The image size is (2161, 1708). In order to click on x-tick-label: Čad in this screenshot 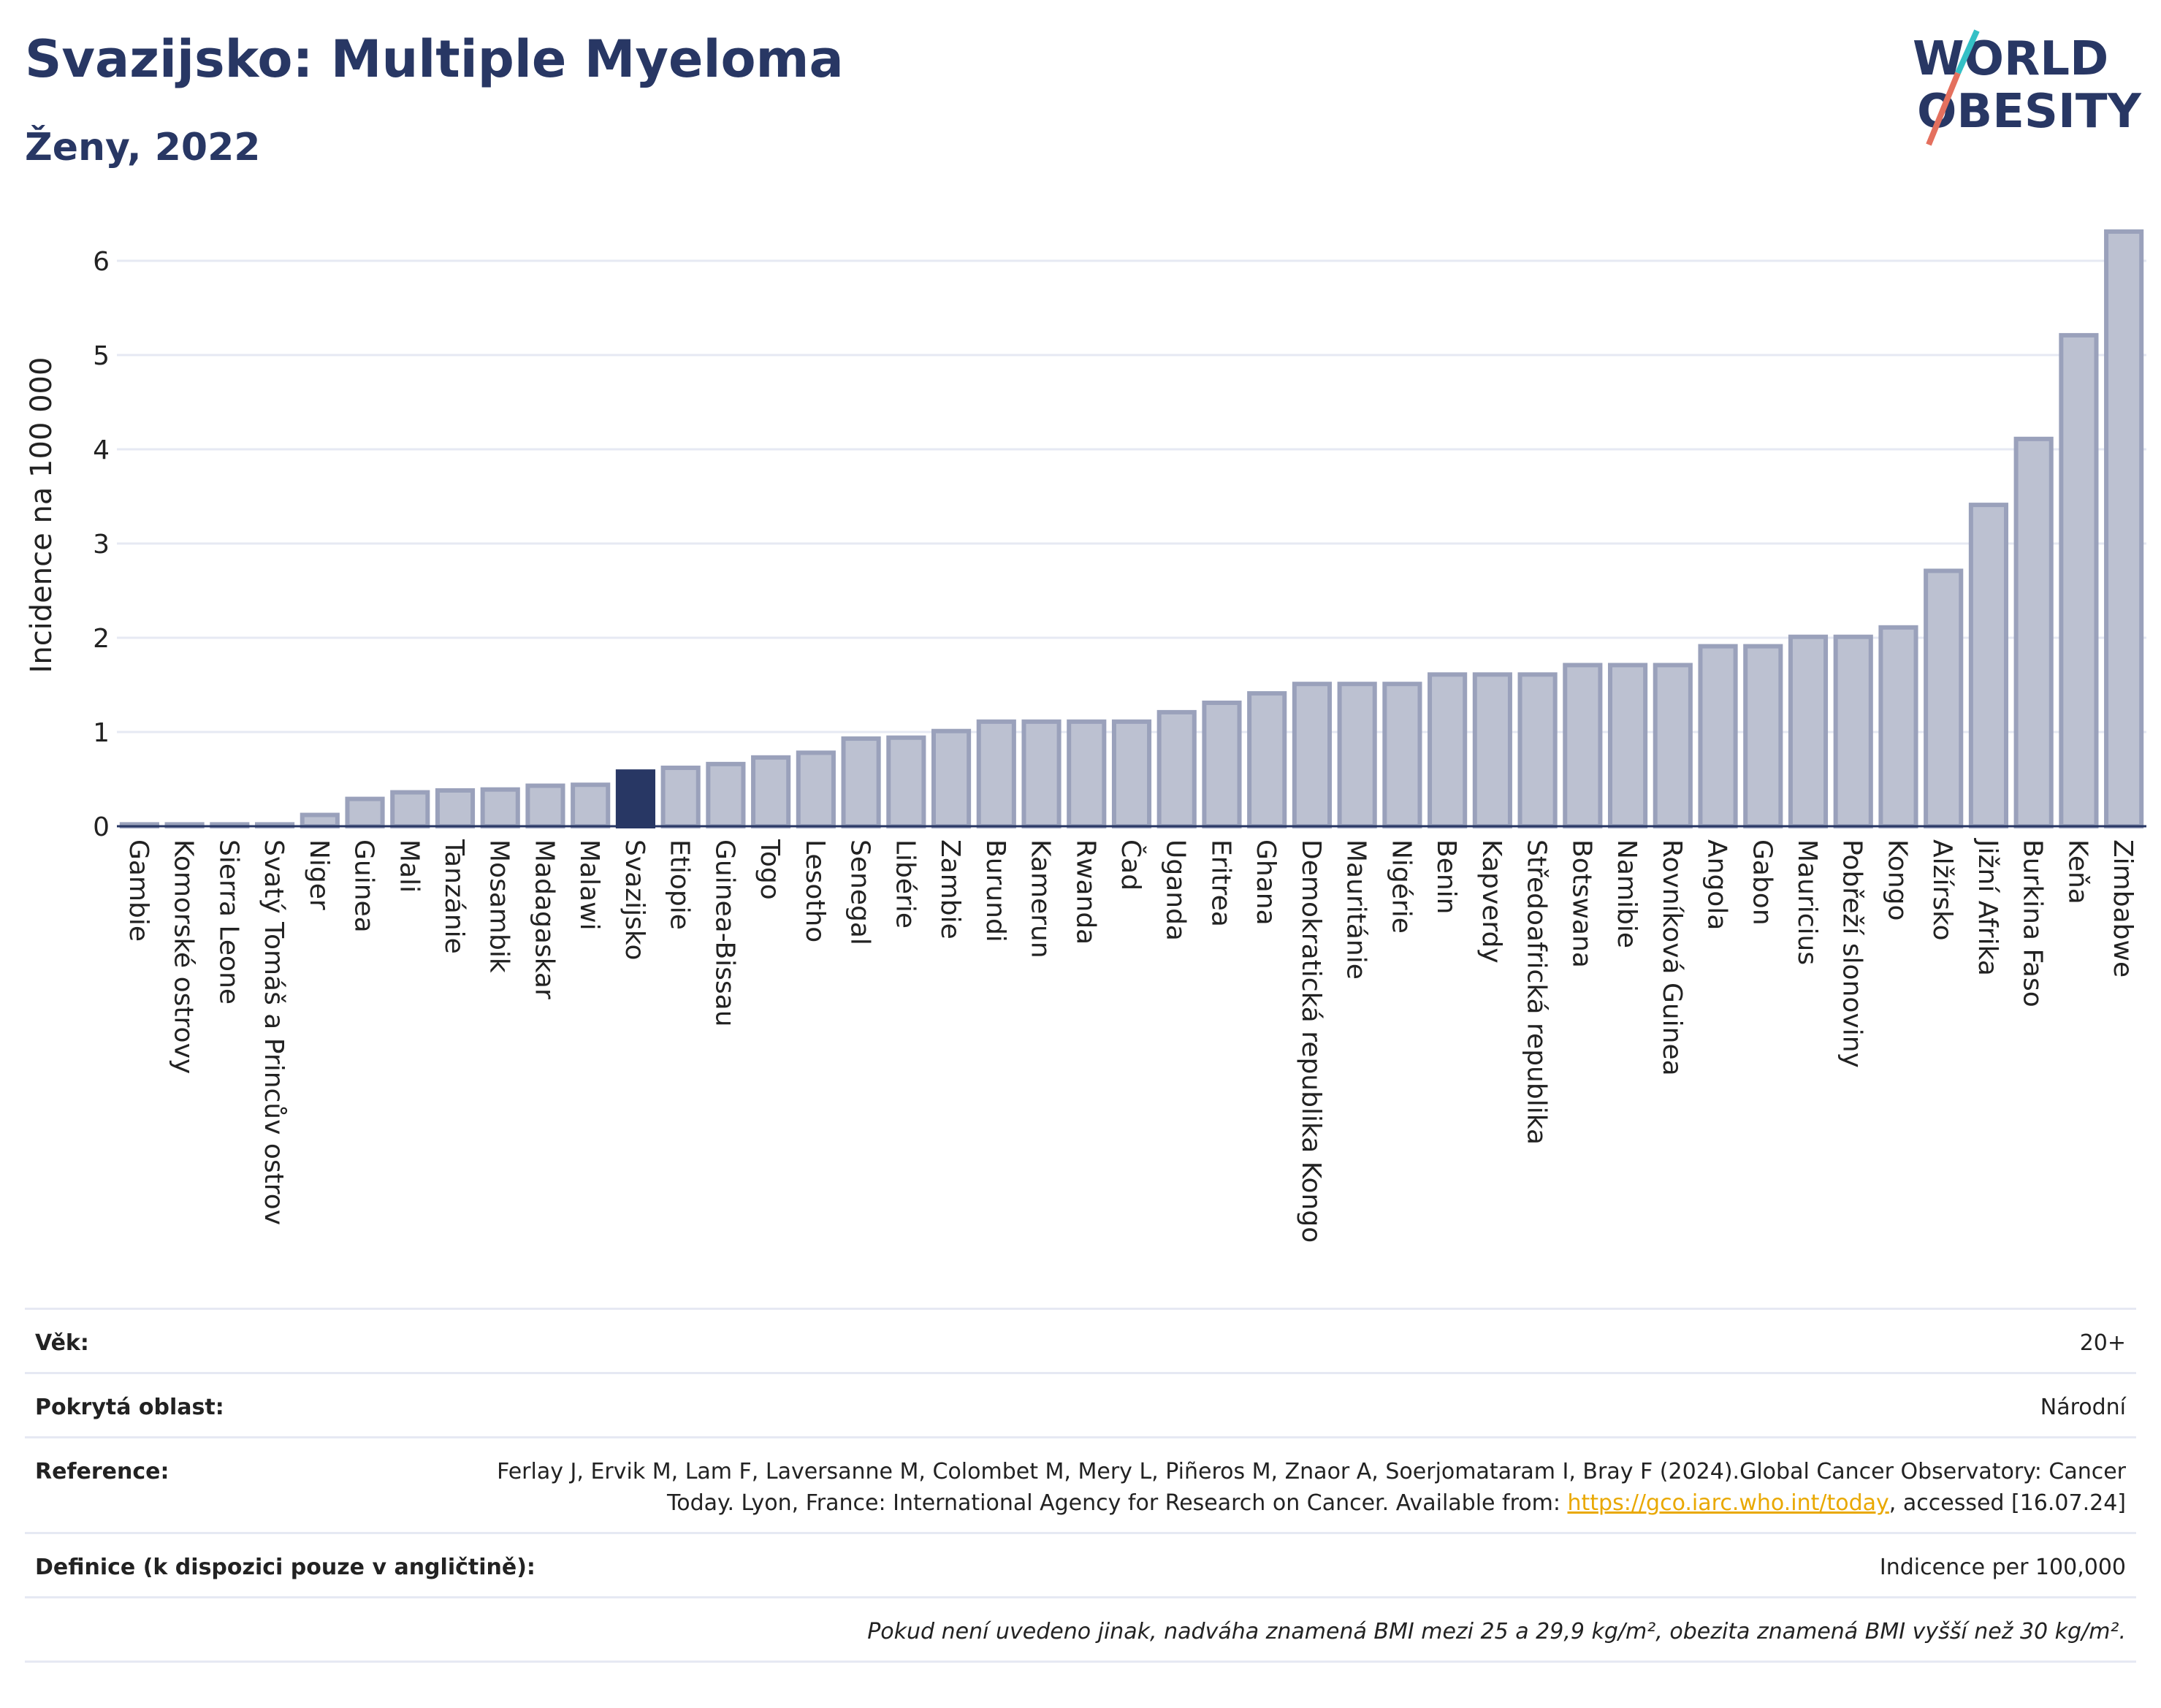, I will do `click(1131, 865)`.